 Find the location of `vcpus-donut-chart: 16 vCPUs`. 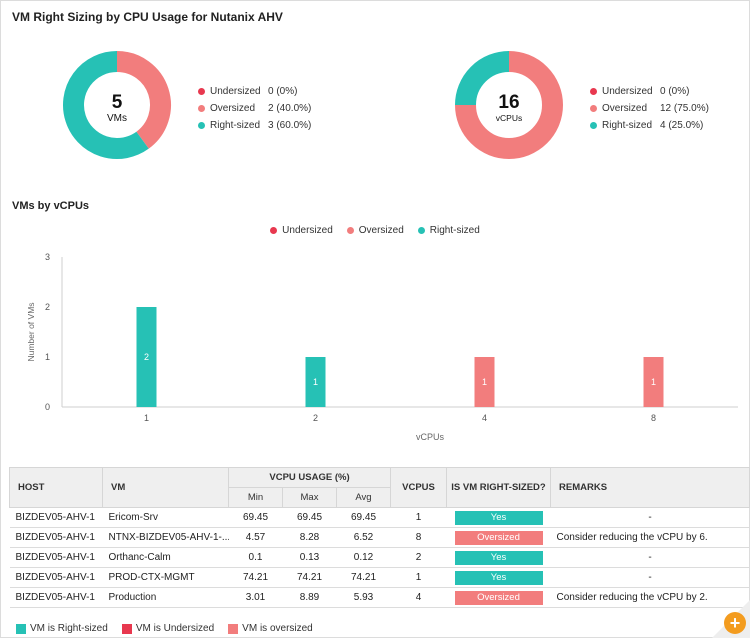

vcpus-donut-chart: 16 vCPUs is located at coordinates (509, 107).